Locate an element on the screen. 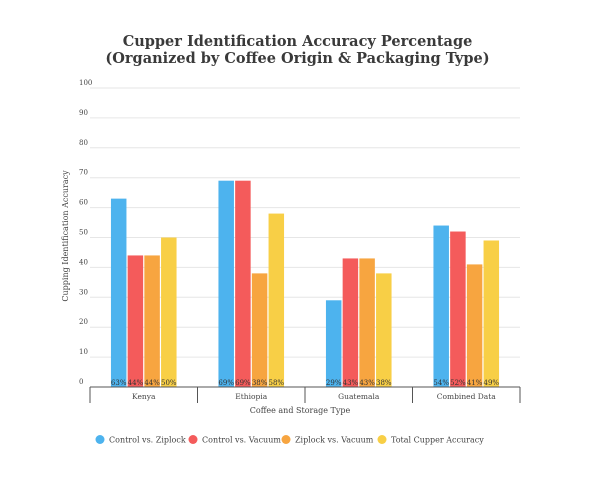 Image resolution: width=595 pixels, height=480 pixels. y-tick-label: 60 is located at coordinates (83, 203).